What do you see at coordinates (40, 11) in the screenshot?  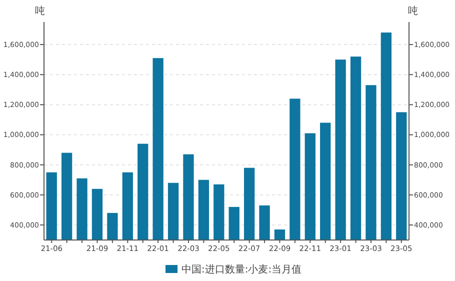 I see `y-axis-title: 吨` at bounding box center [40, 11].